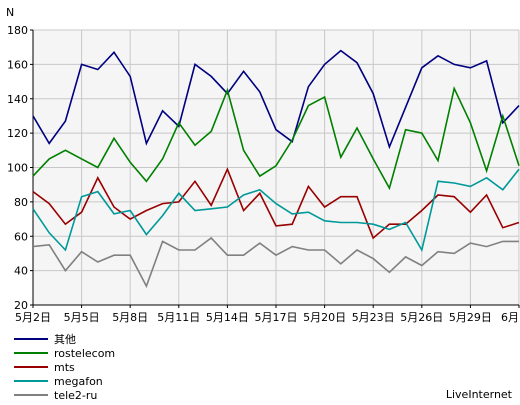  I want to click on y-axis-label: N, so click(10, 12).